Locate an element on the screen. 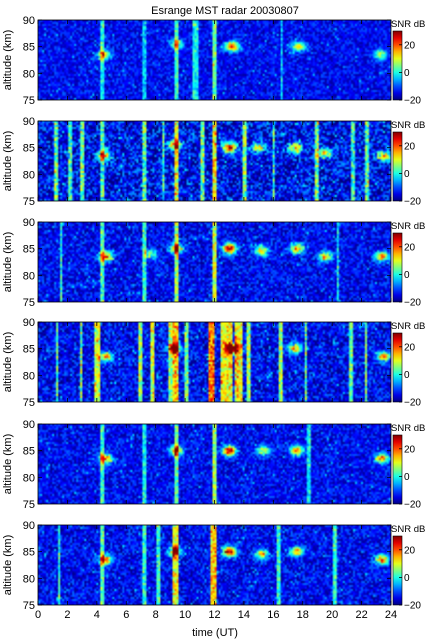  x-tick-label: 4 is located at coordinates (97, 615).